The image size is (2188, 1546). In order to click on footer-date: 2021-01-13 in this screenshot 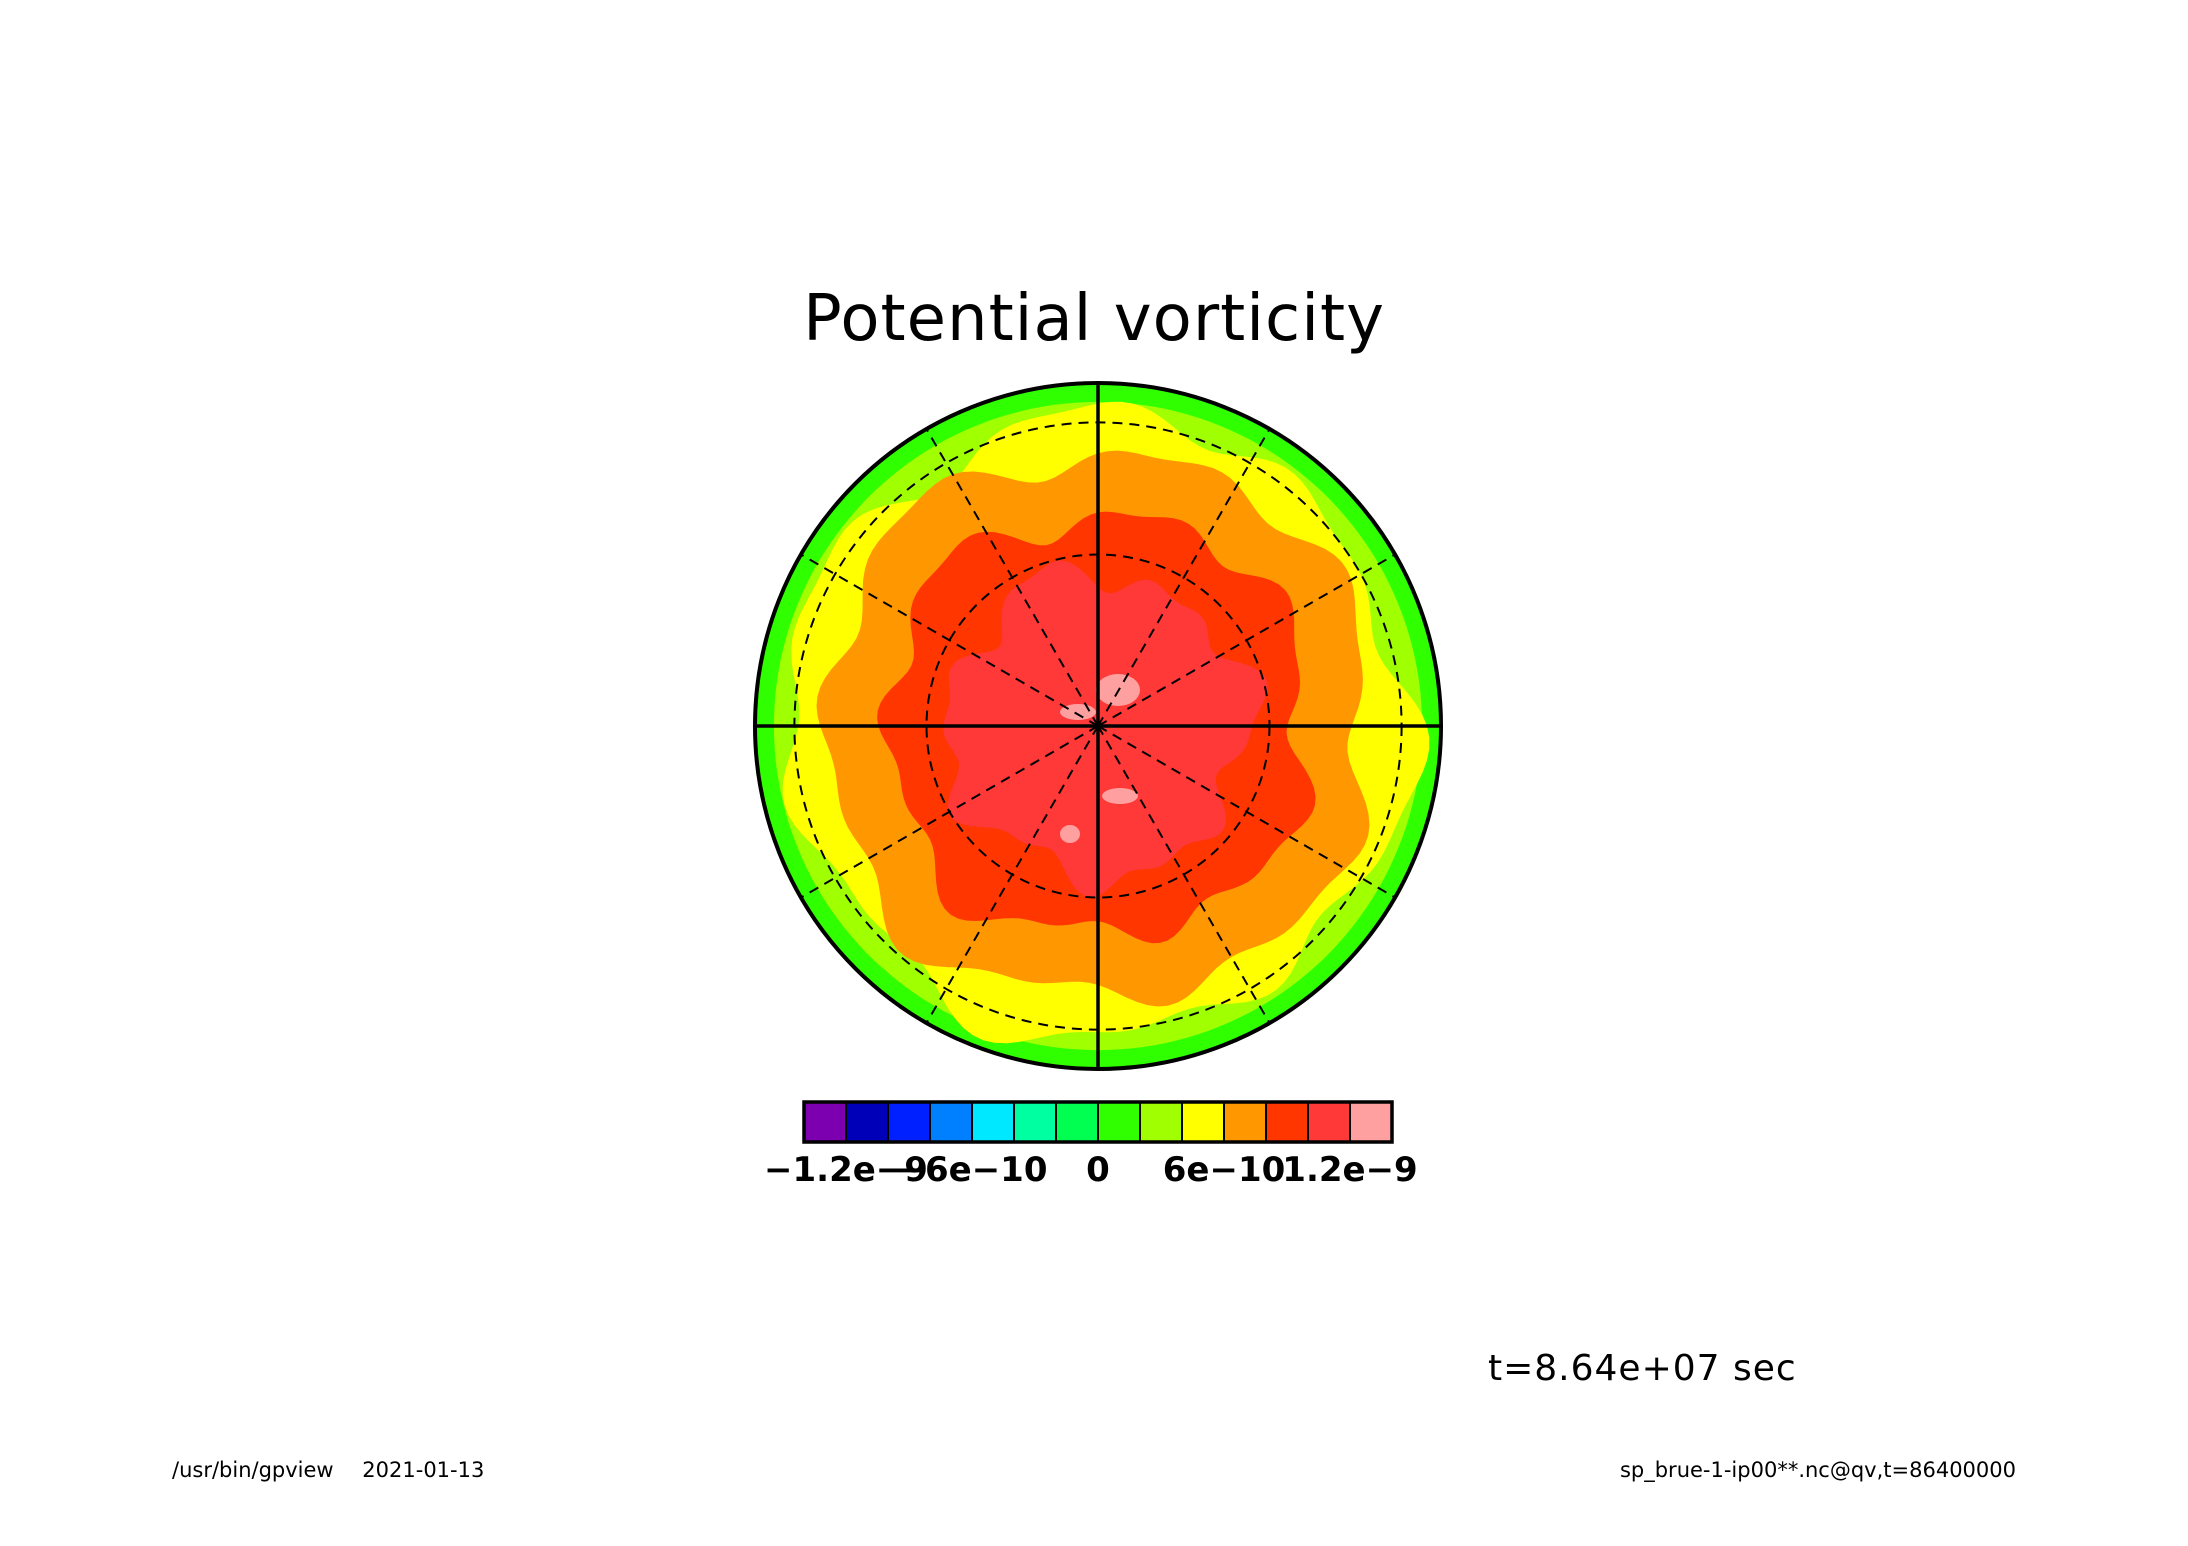, I will do `click(423, 1470)`.